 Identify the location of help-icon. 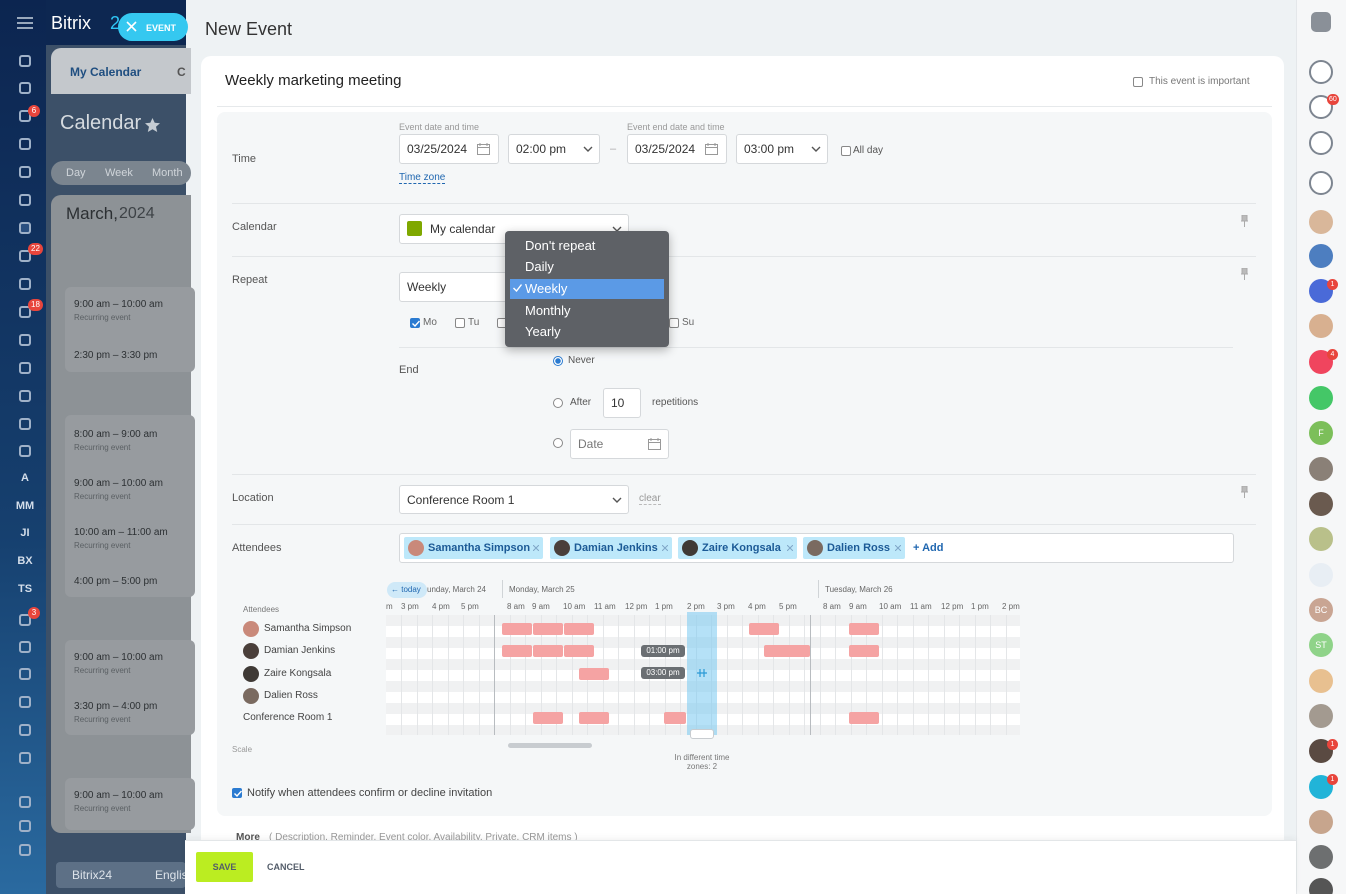
(1321, 22).